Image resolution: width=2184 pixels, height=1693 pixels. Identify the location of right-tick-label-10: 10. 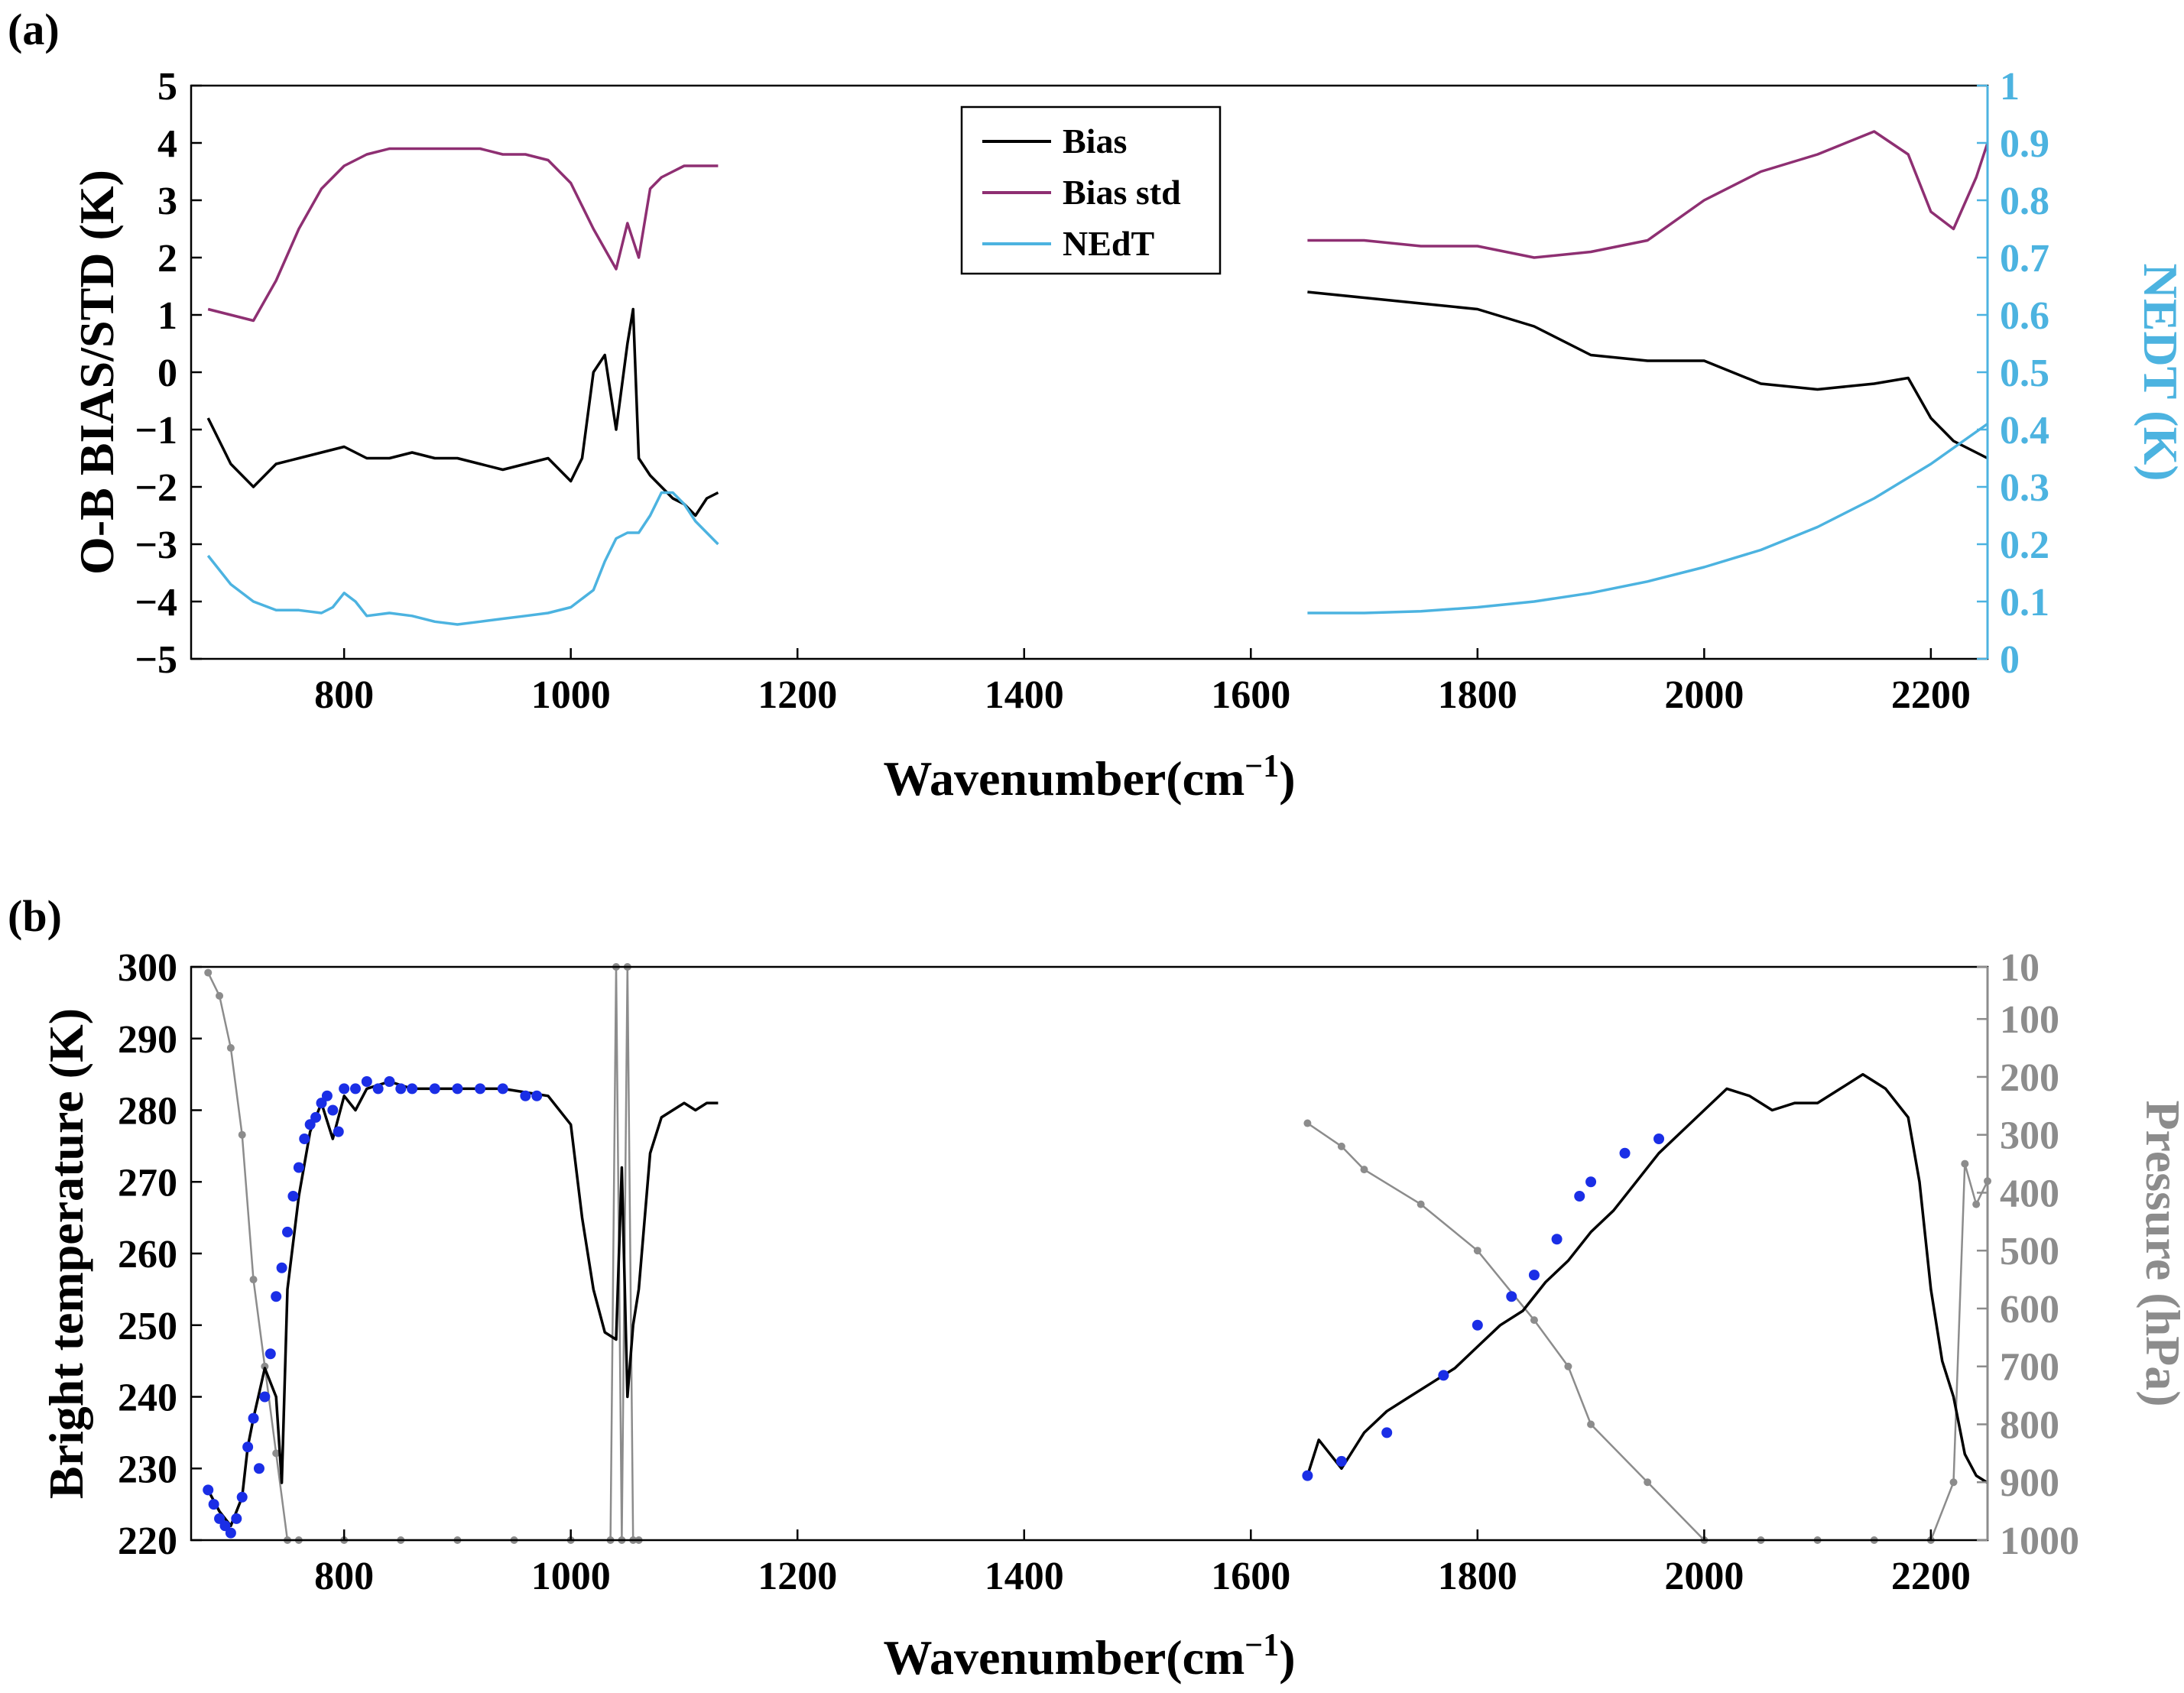
(2020, 968).